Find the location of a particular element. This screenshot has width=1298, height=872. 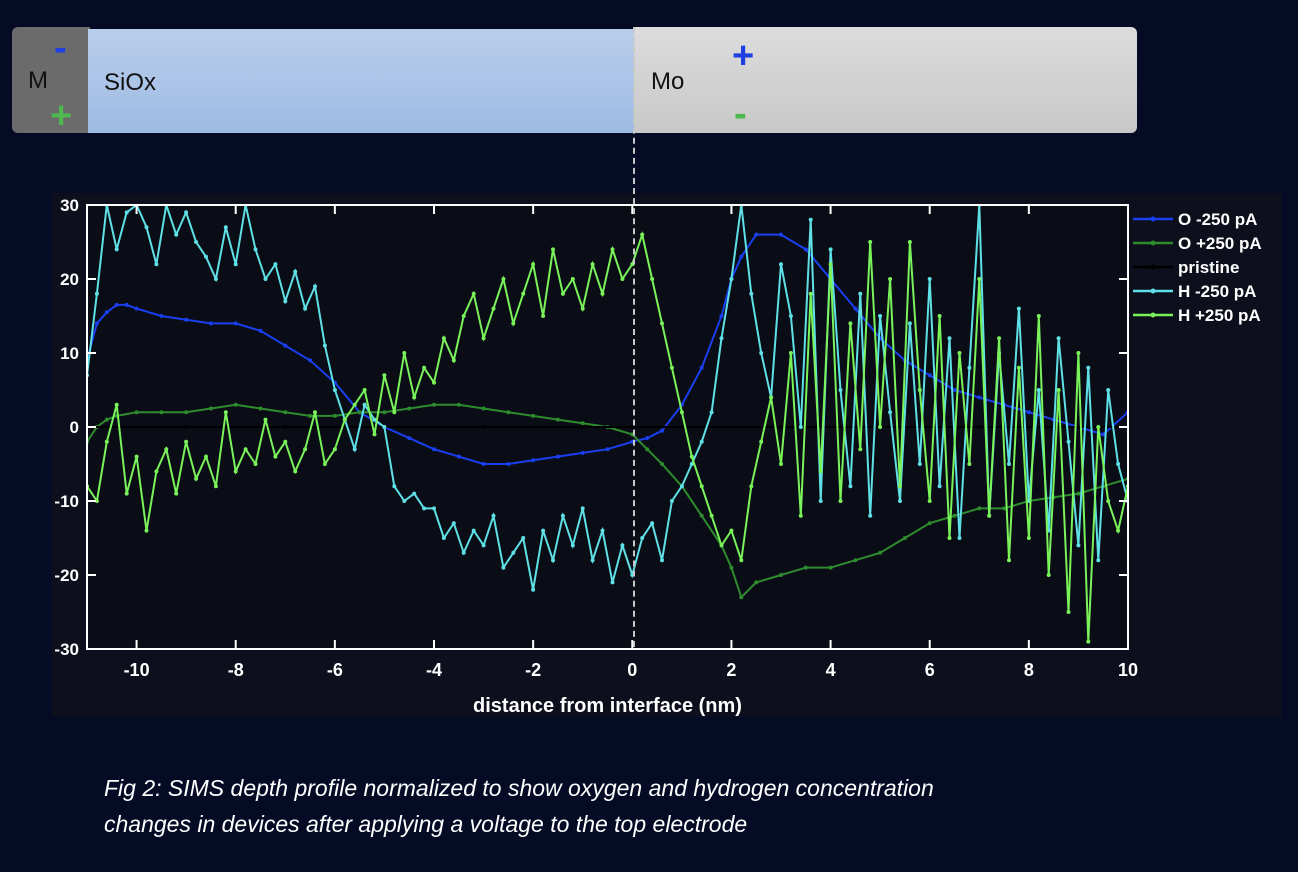

x-tick-label: -10 is located at coordinates (137, 670).